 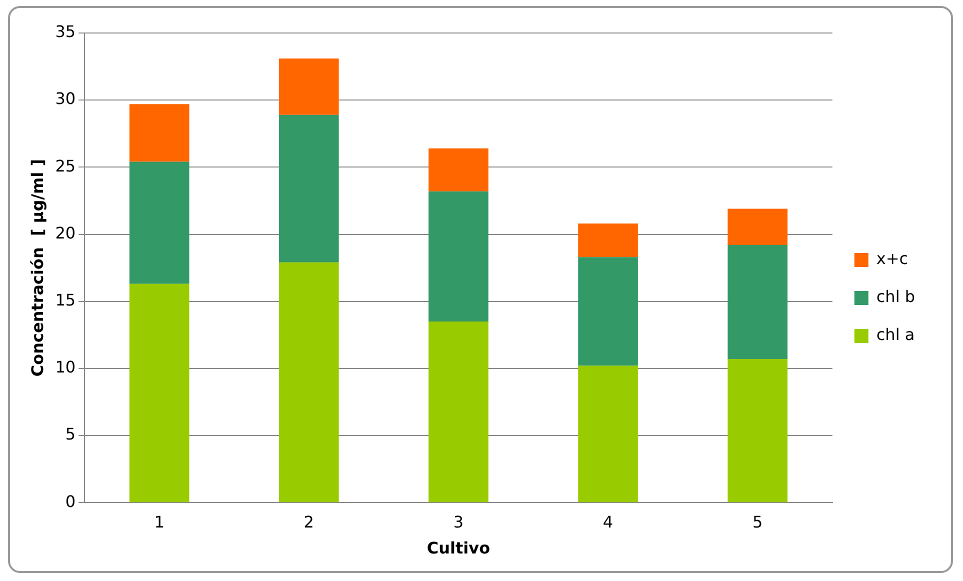 What do you see at coordinates (70, 501) in the screenshot?
I see `y-tick-label: 0` at bounding box center [70, 501].